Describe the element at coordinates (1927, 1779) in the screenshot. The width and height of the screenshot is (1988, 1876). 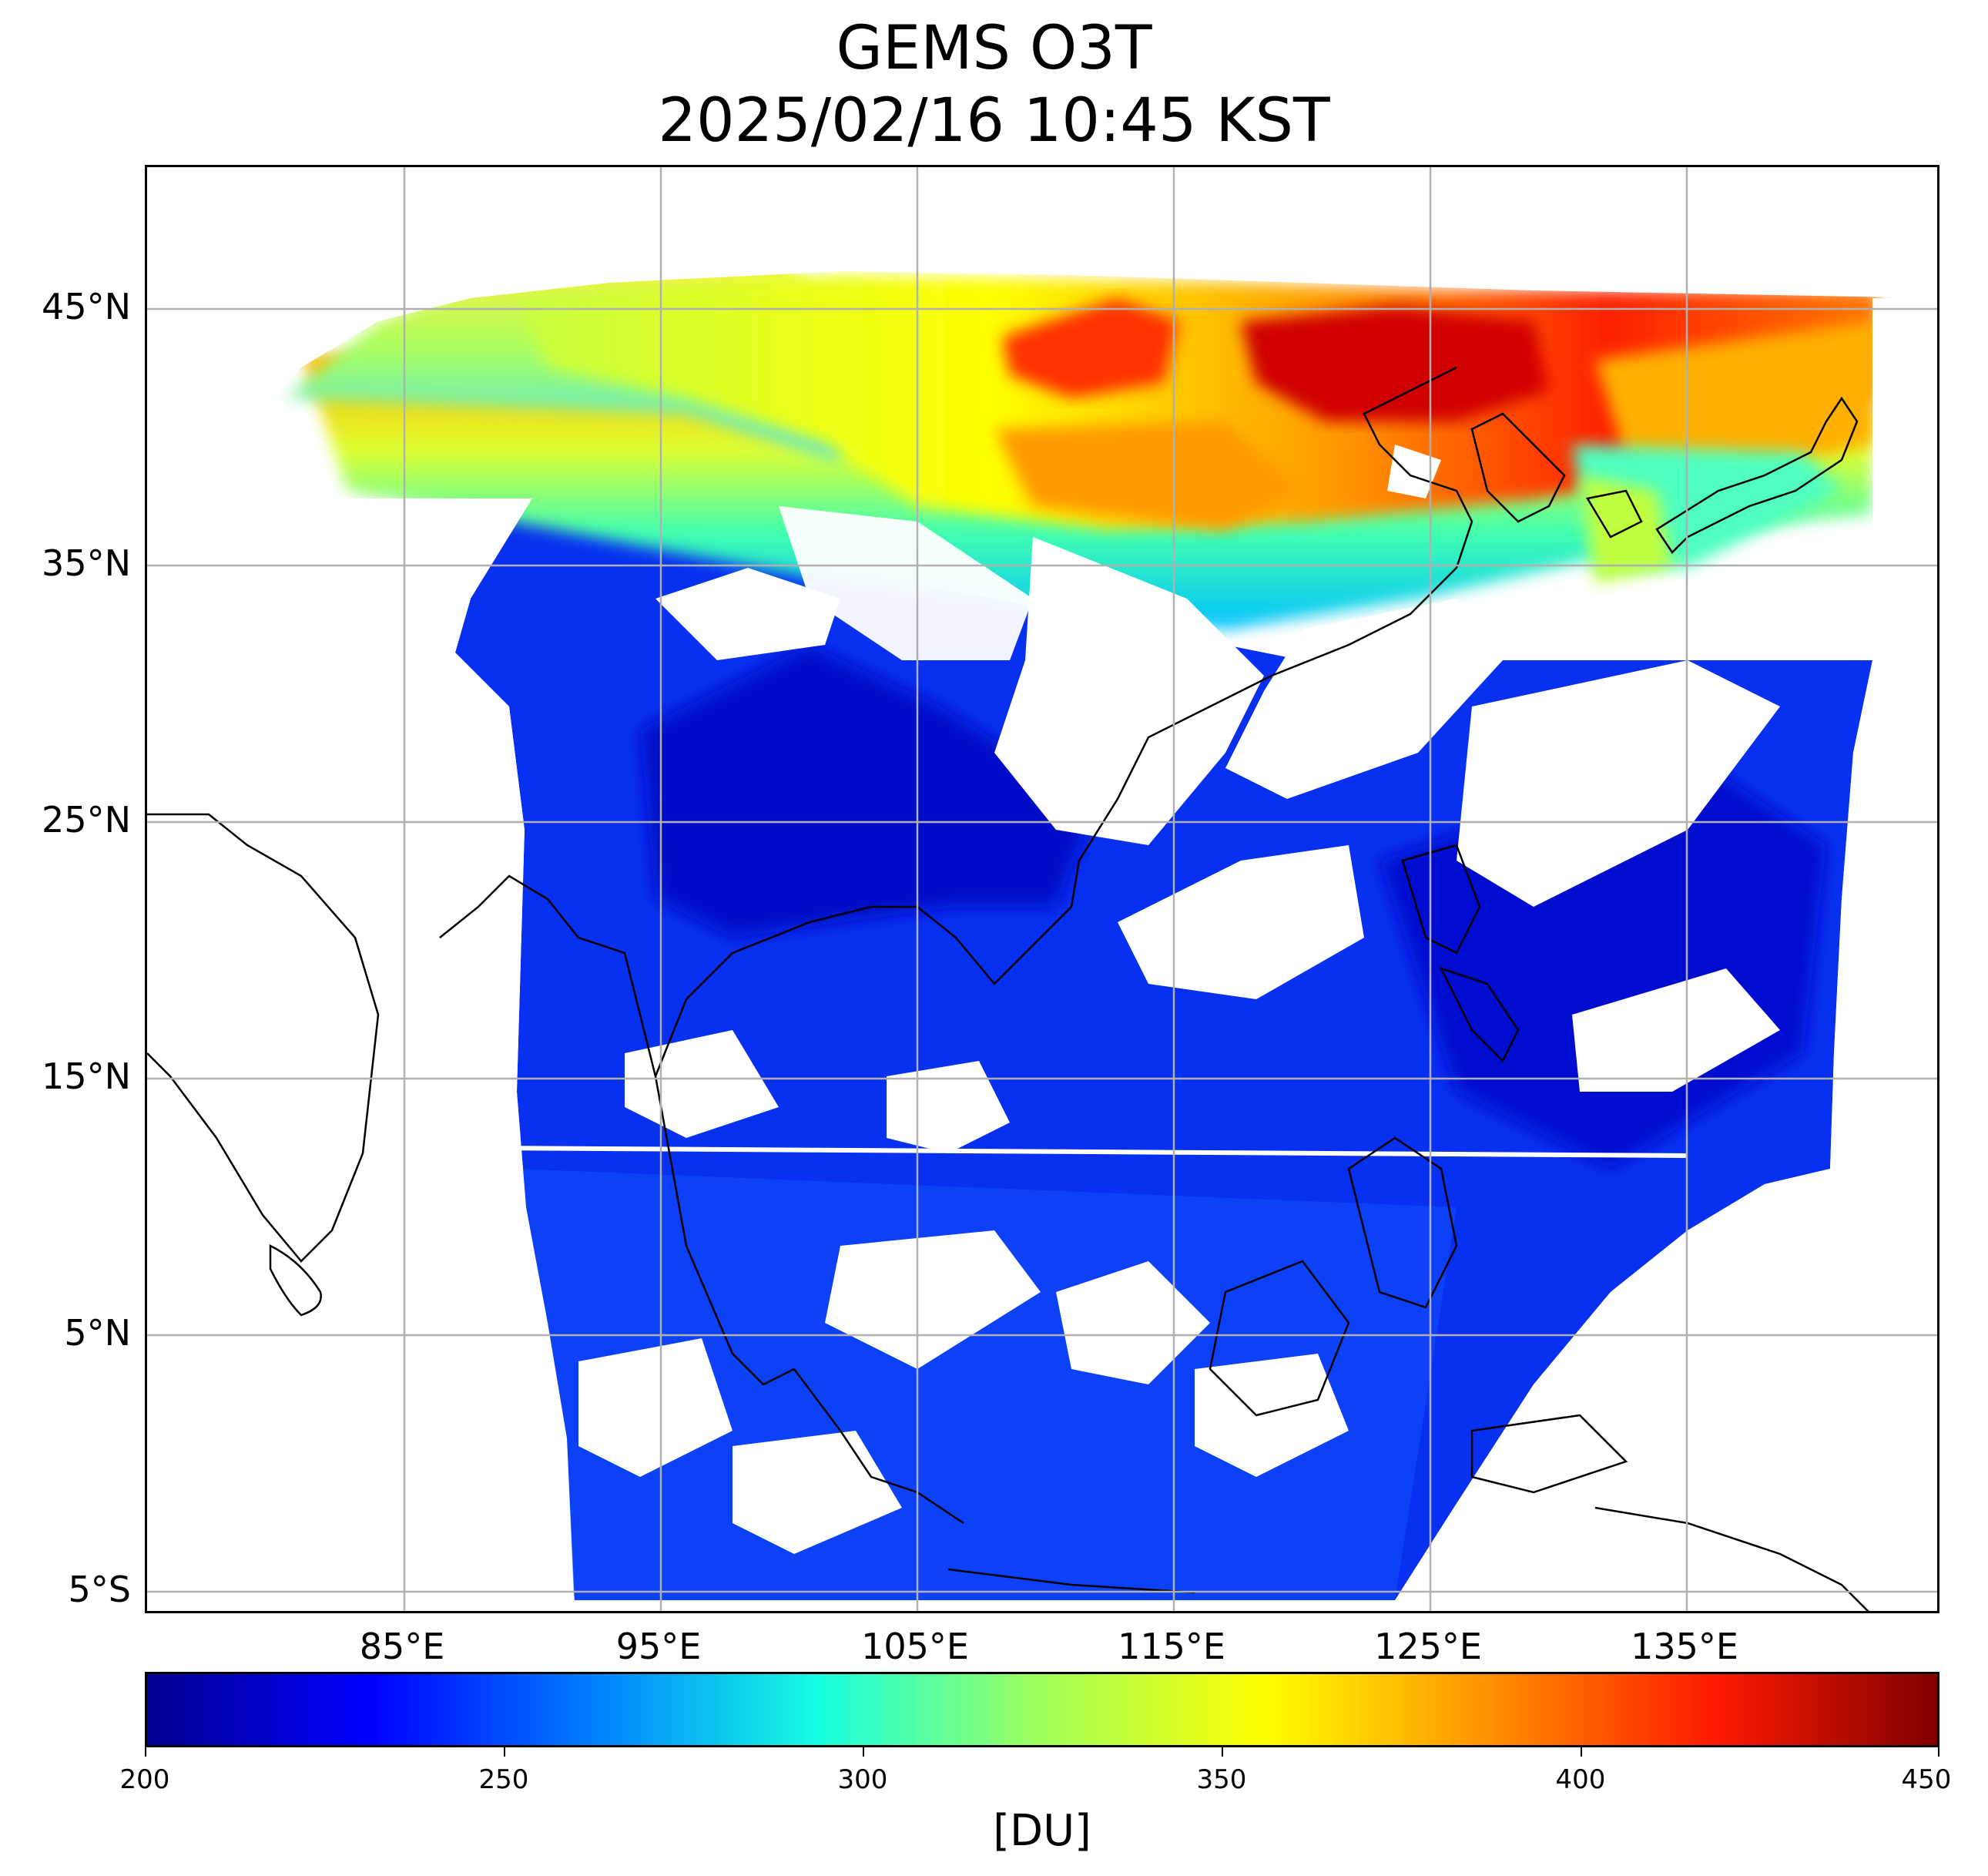
I see `colorbar-label-450: 450` at that location.